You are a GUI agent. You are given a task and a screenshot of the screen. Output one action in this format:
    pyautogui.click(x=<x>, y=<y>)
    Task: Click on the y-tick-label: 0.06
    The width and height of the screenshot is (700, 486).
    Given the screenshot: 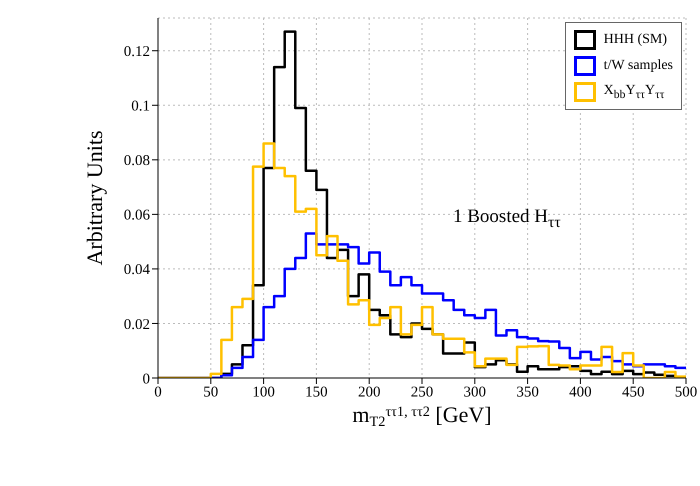 What is the action you would take?
    pyautogui.click(x=137, y=216)
    